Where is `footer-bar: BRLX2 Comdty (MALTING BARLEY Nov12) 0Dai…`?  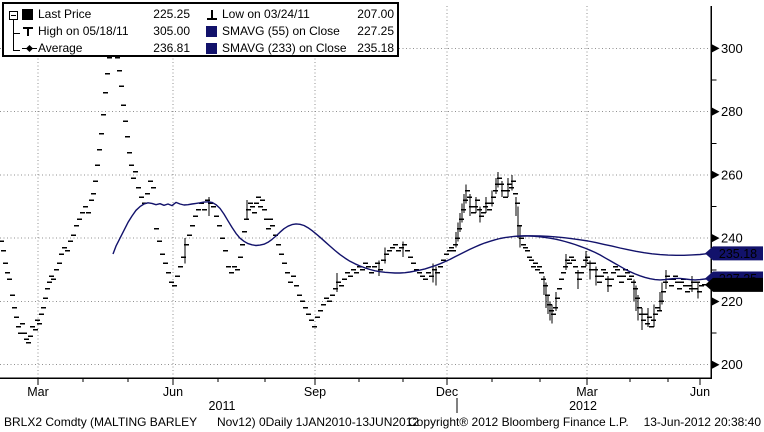 footer-bar: BRLX2 Comdty (MALTING BARLEY Nov12) 0Dai… is located at coordinates (382, 422).